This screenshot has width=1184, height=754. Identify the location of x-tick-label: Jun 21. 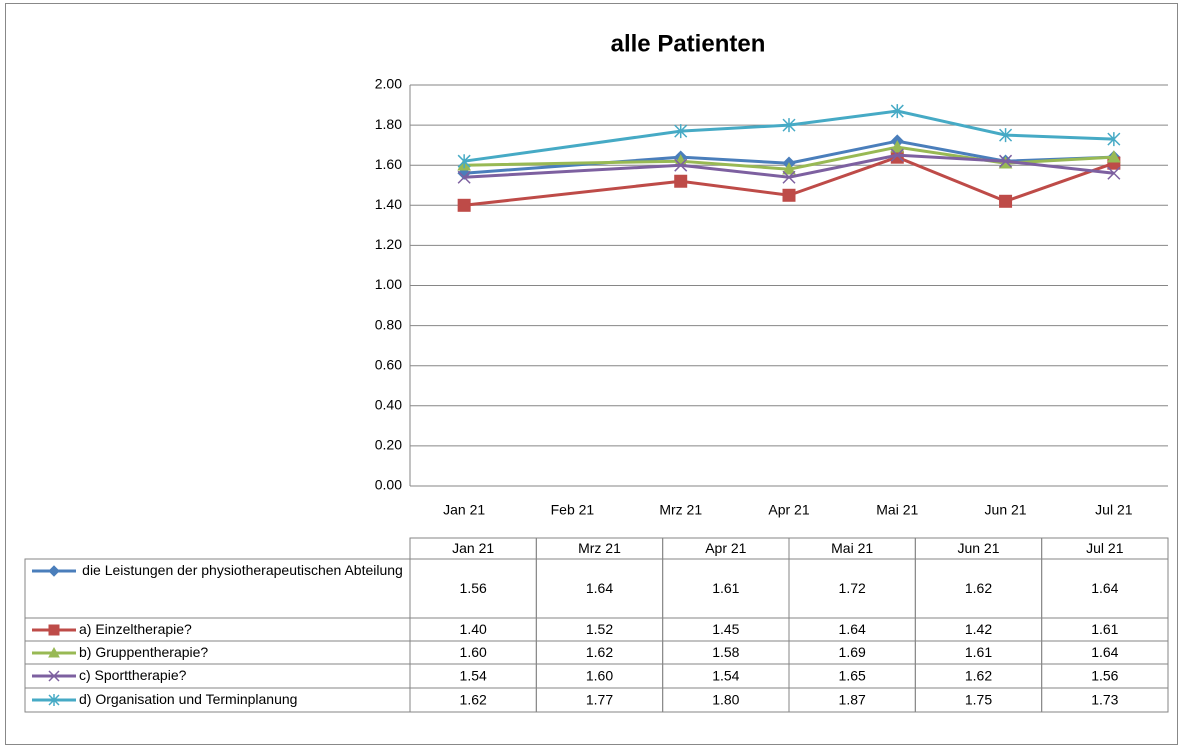
(1006, 510).